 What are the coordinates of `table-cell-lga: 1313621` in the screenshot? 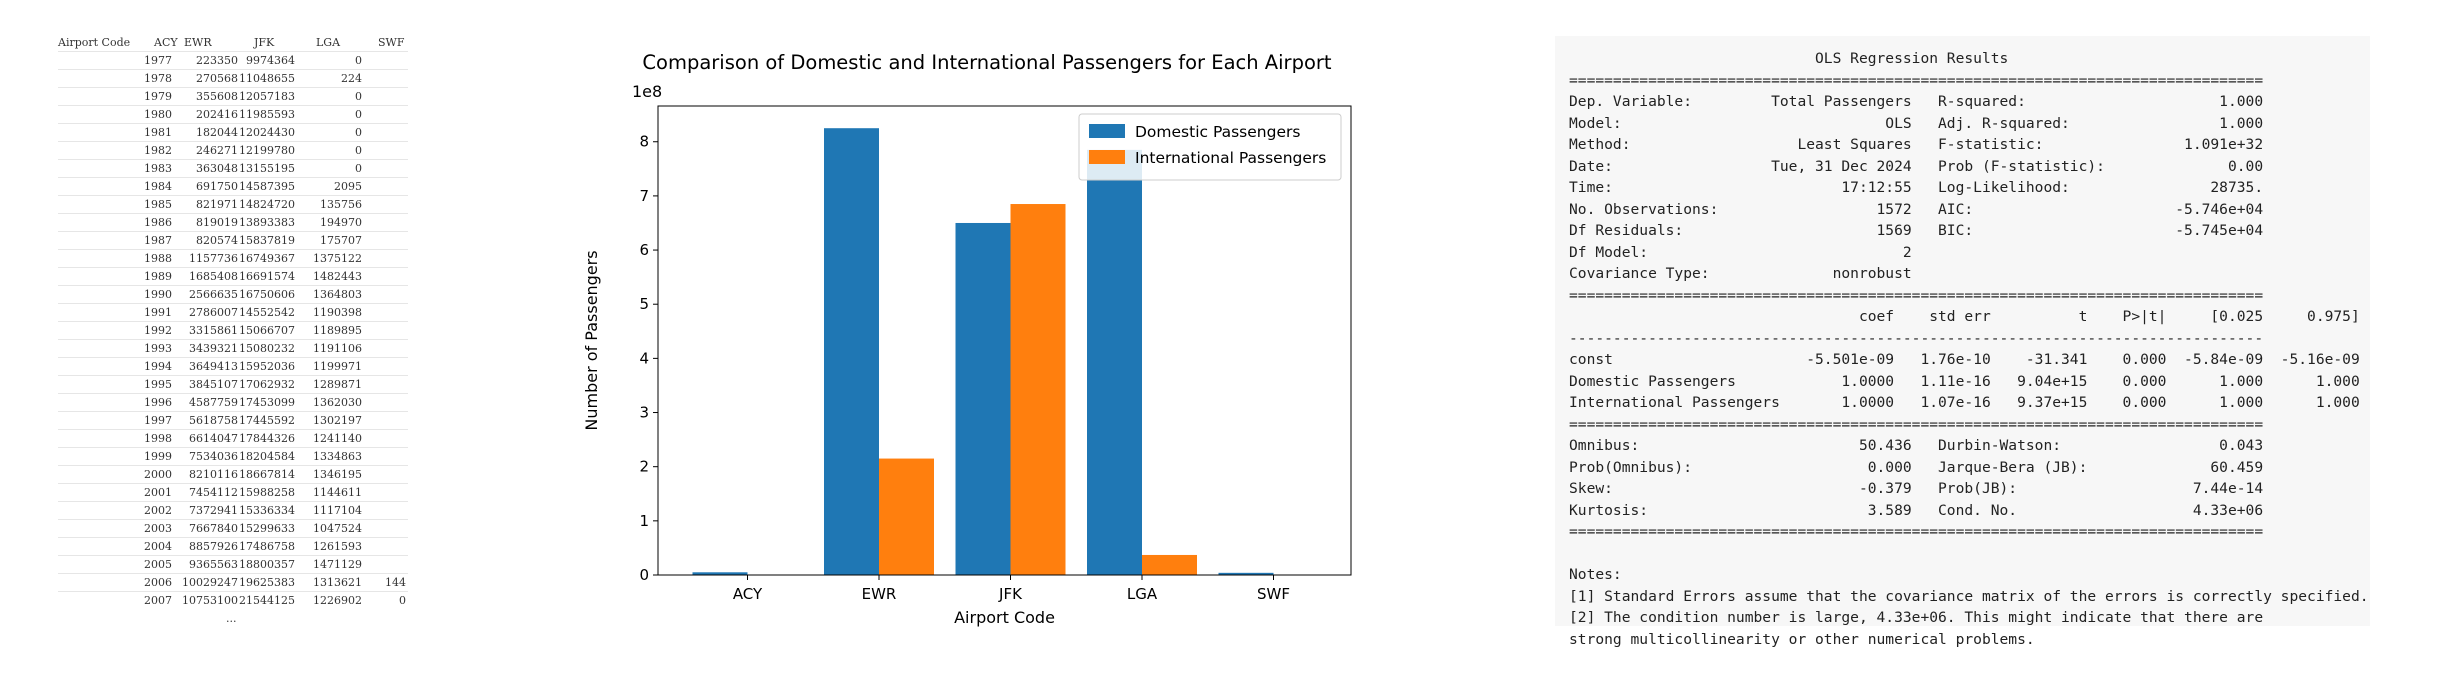 It's located at (337, 582).